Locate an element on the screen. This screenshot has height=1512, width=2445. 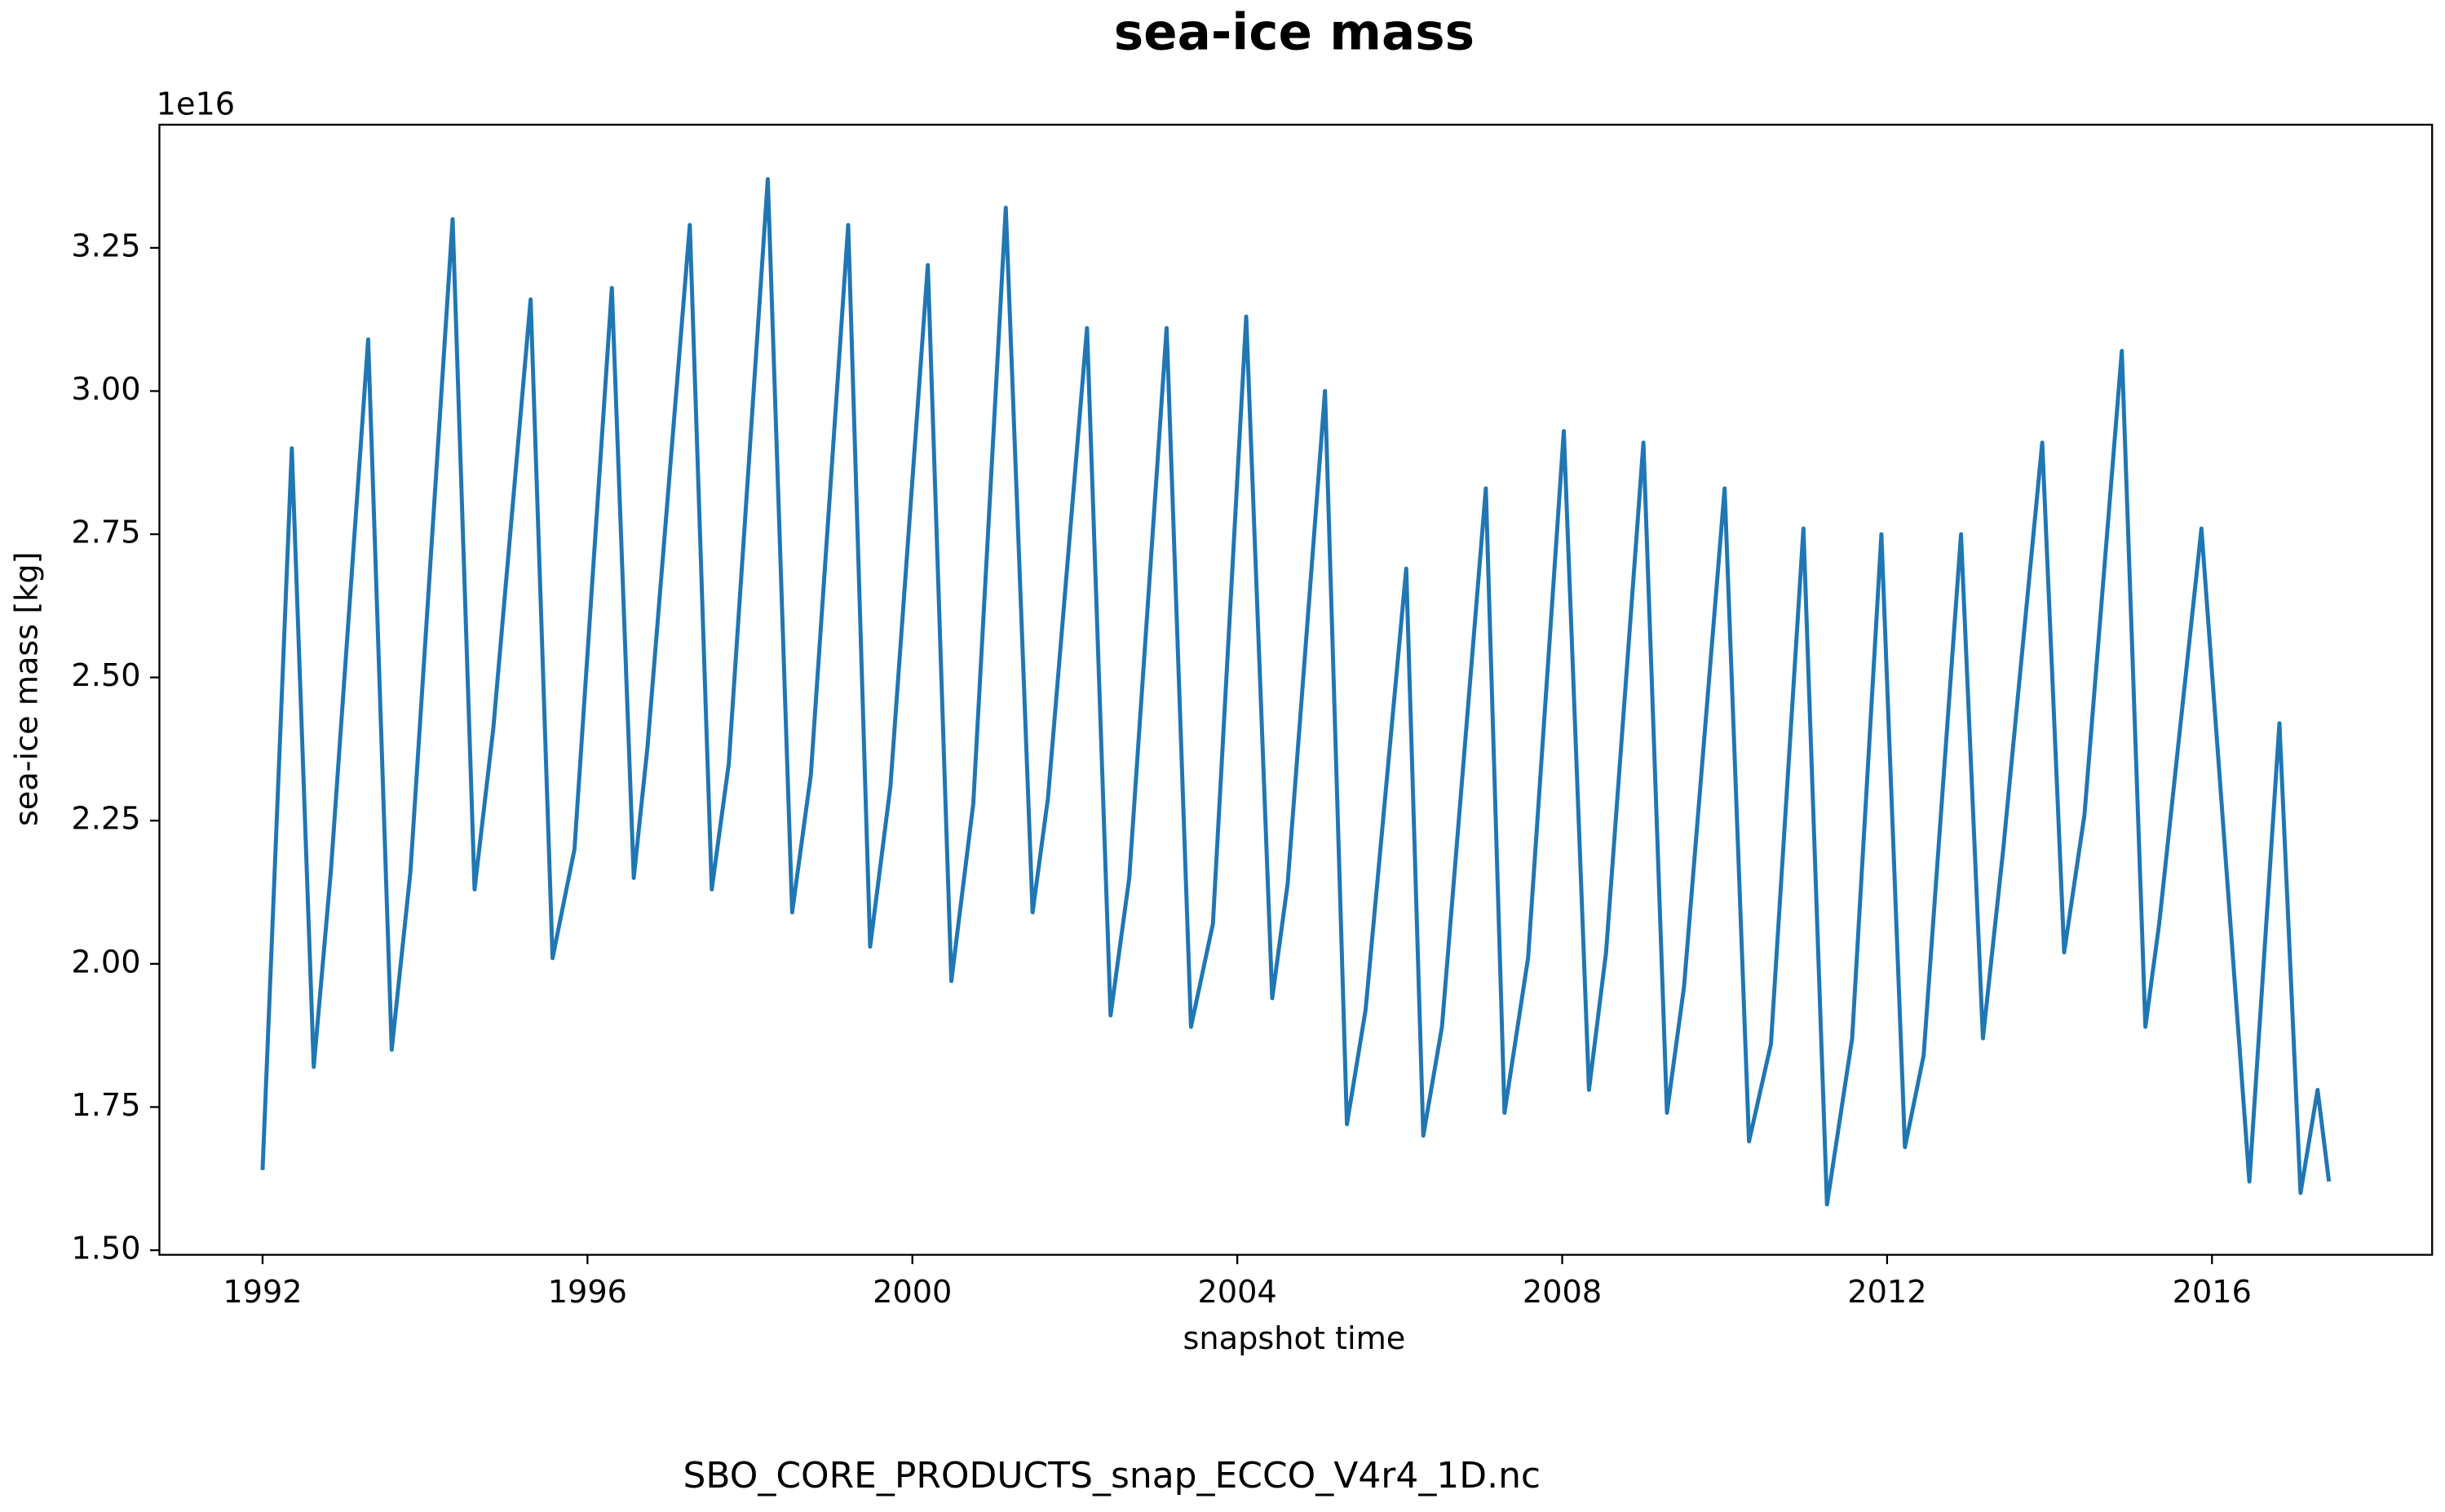
y-tick-label: 3.25 is located at coordinates (105, 246).